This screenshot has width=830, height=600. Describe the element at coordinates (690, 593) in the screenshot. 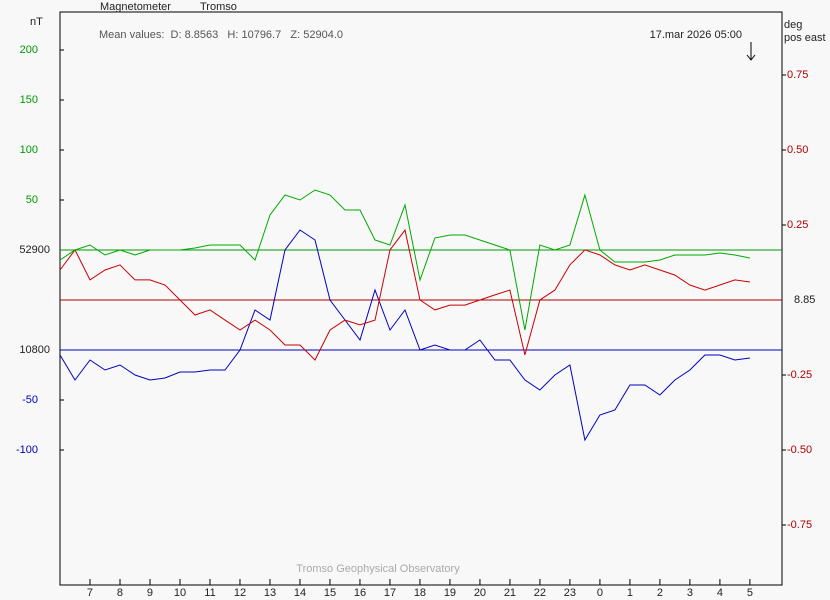

I see `x-tick-label: 3` at that location.